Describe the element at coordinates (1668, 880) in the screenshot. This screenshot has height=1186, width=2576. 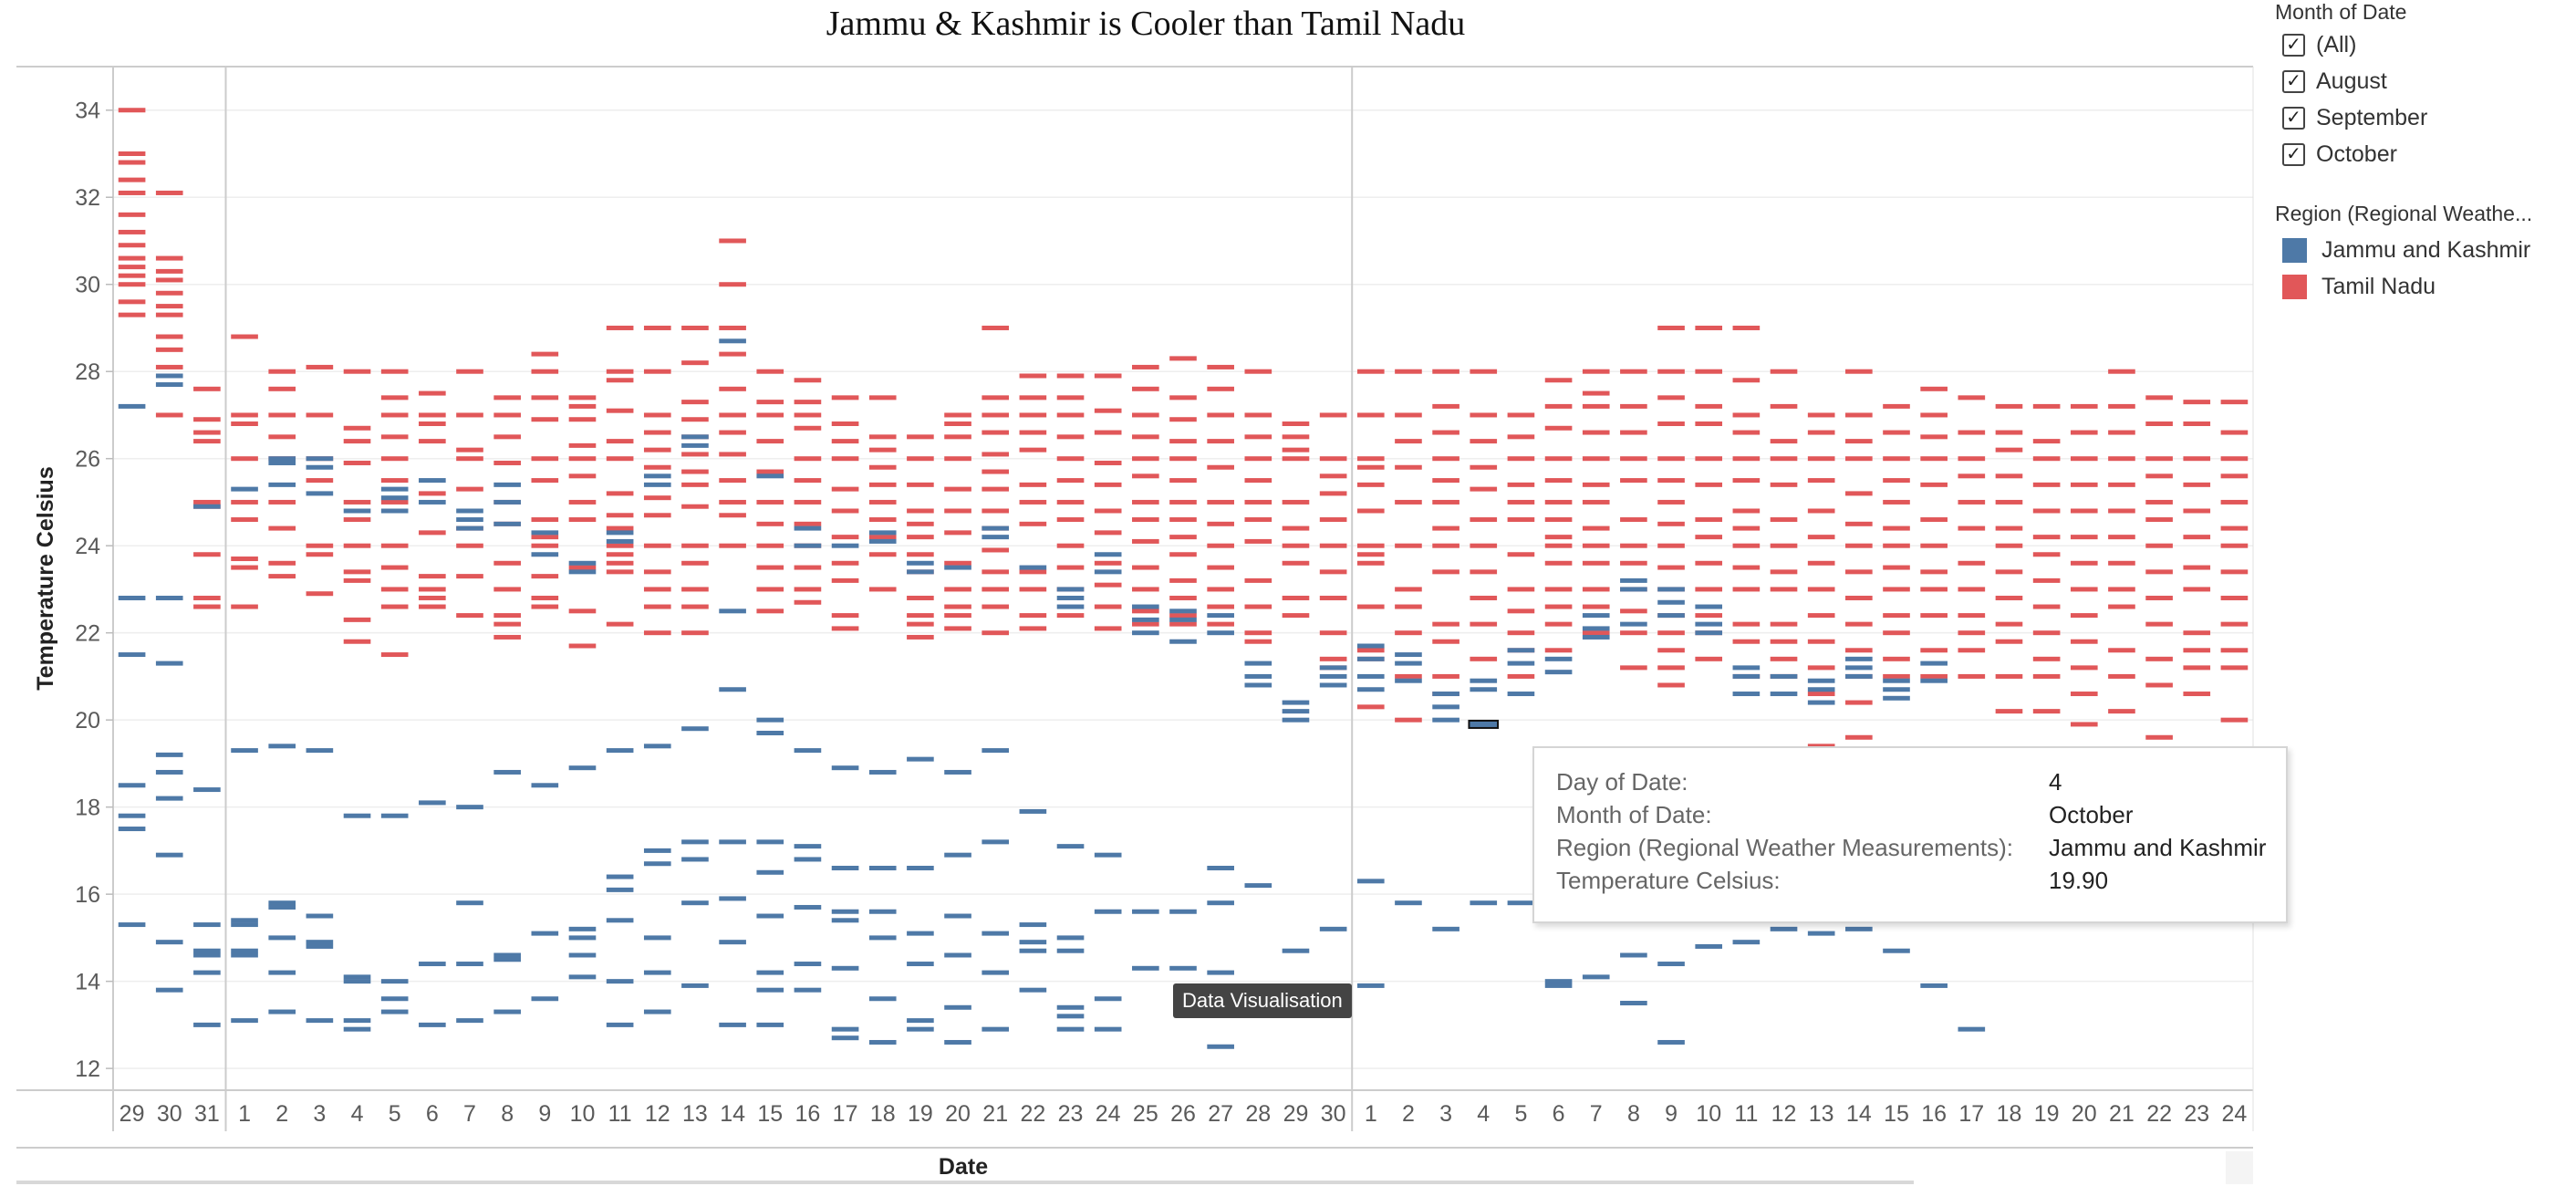
I see `tooltip-key: Temperature Celsius:` at that location.